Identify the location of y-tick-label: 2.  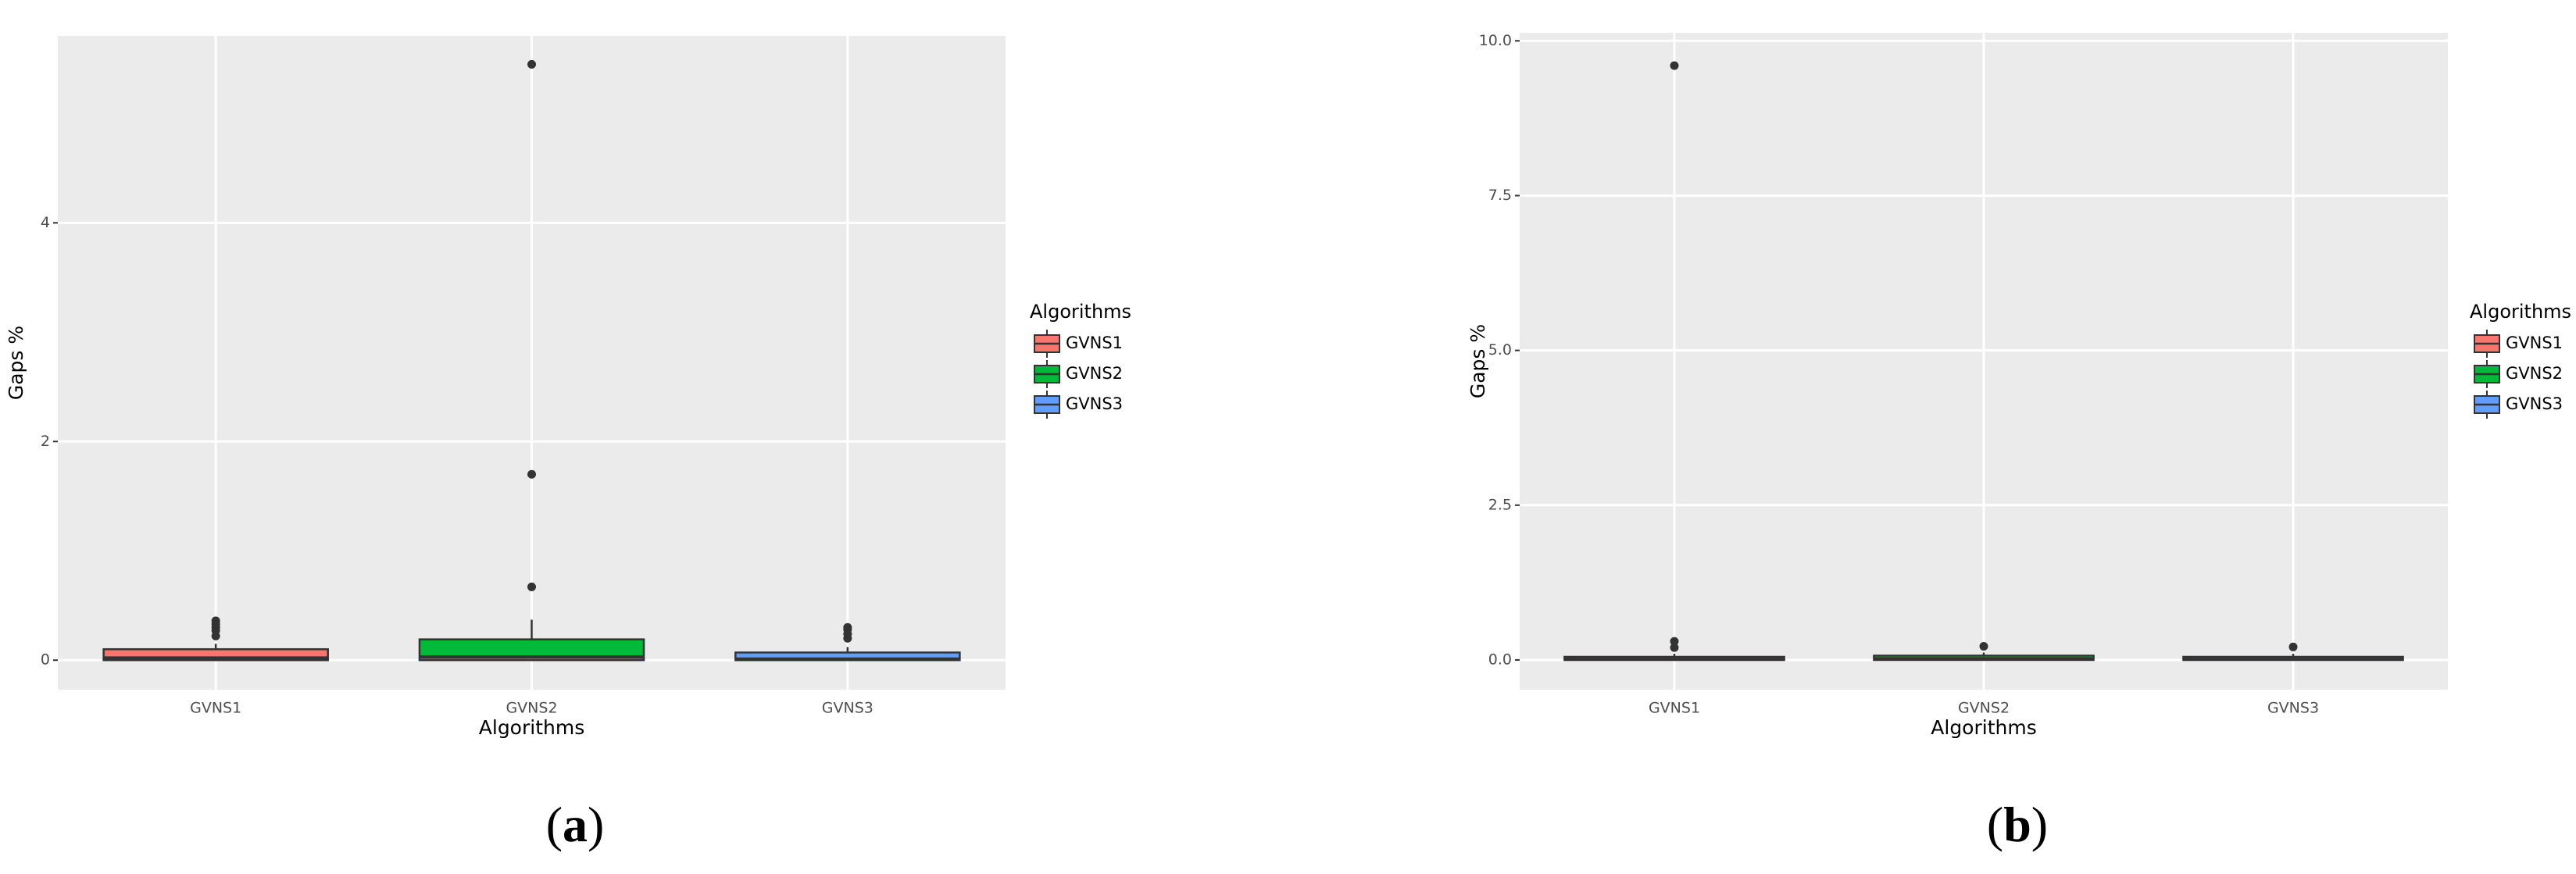
(46, 441).